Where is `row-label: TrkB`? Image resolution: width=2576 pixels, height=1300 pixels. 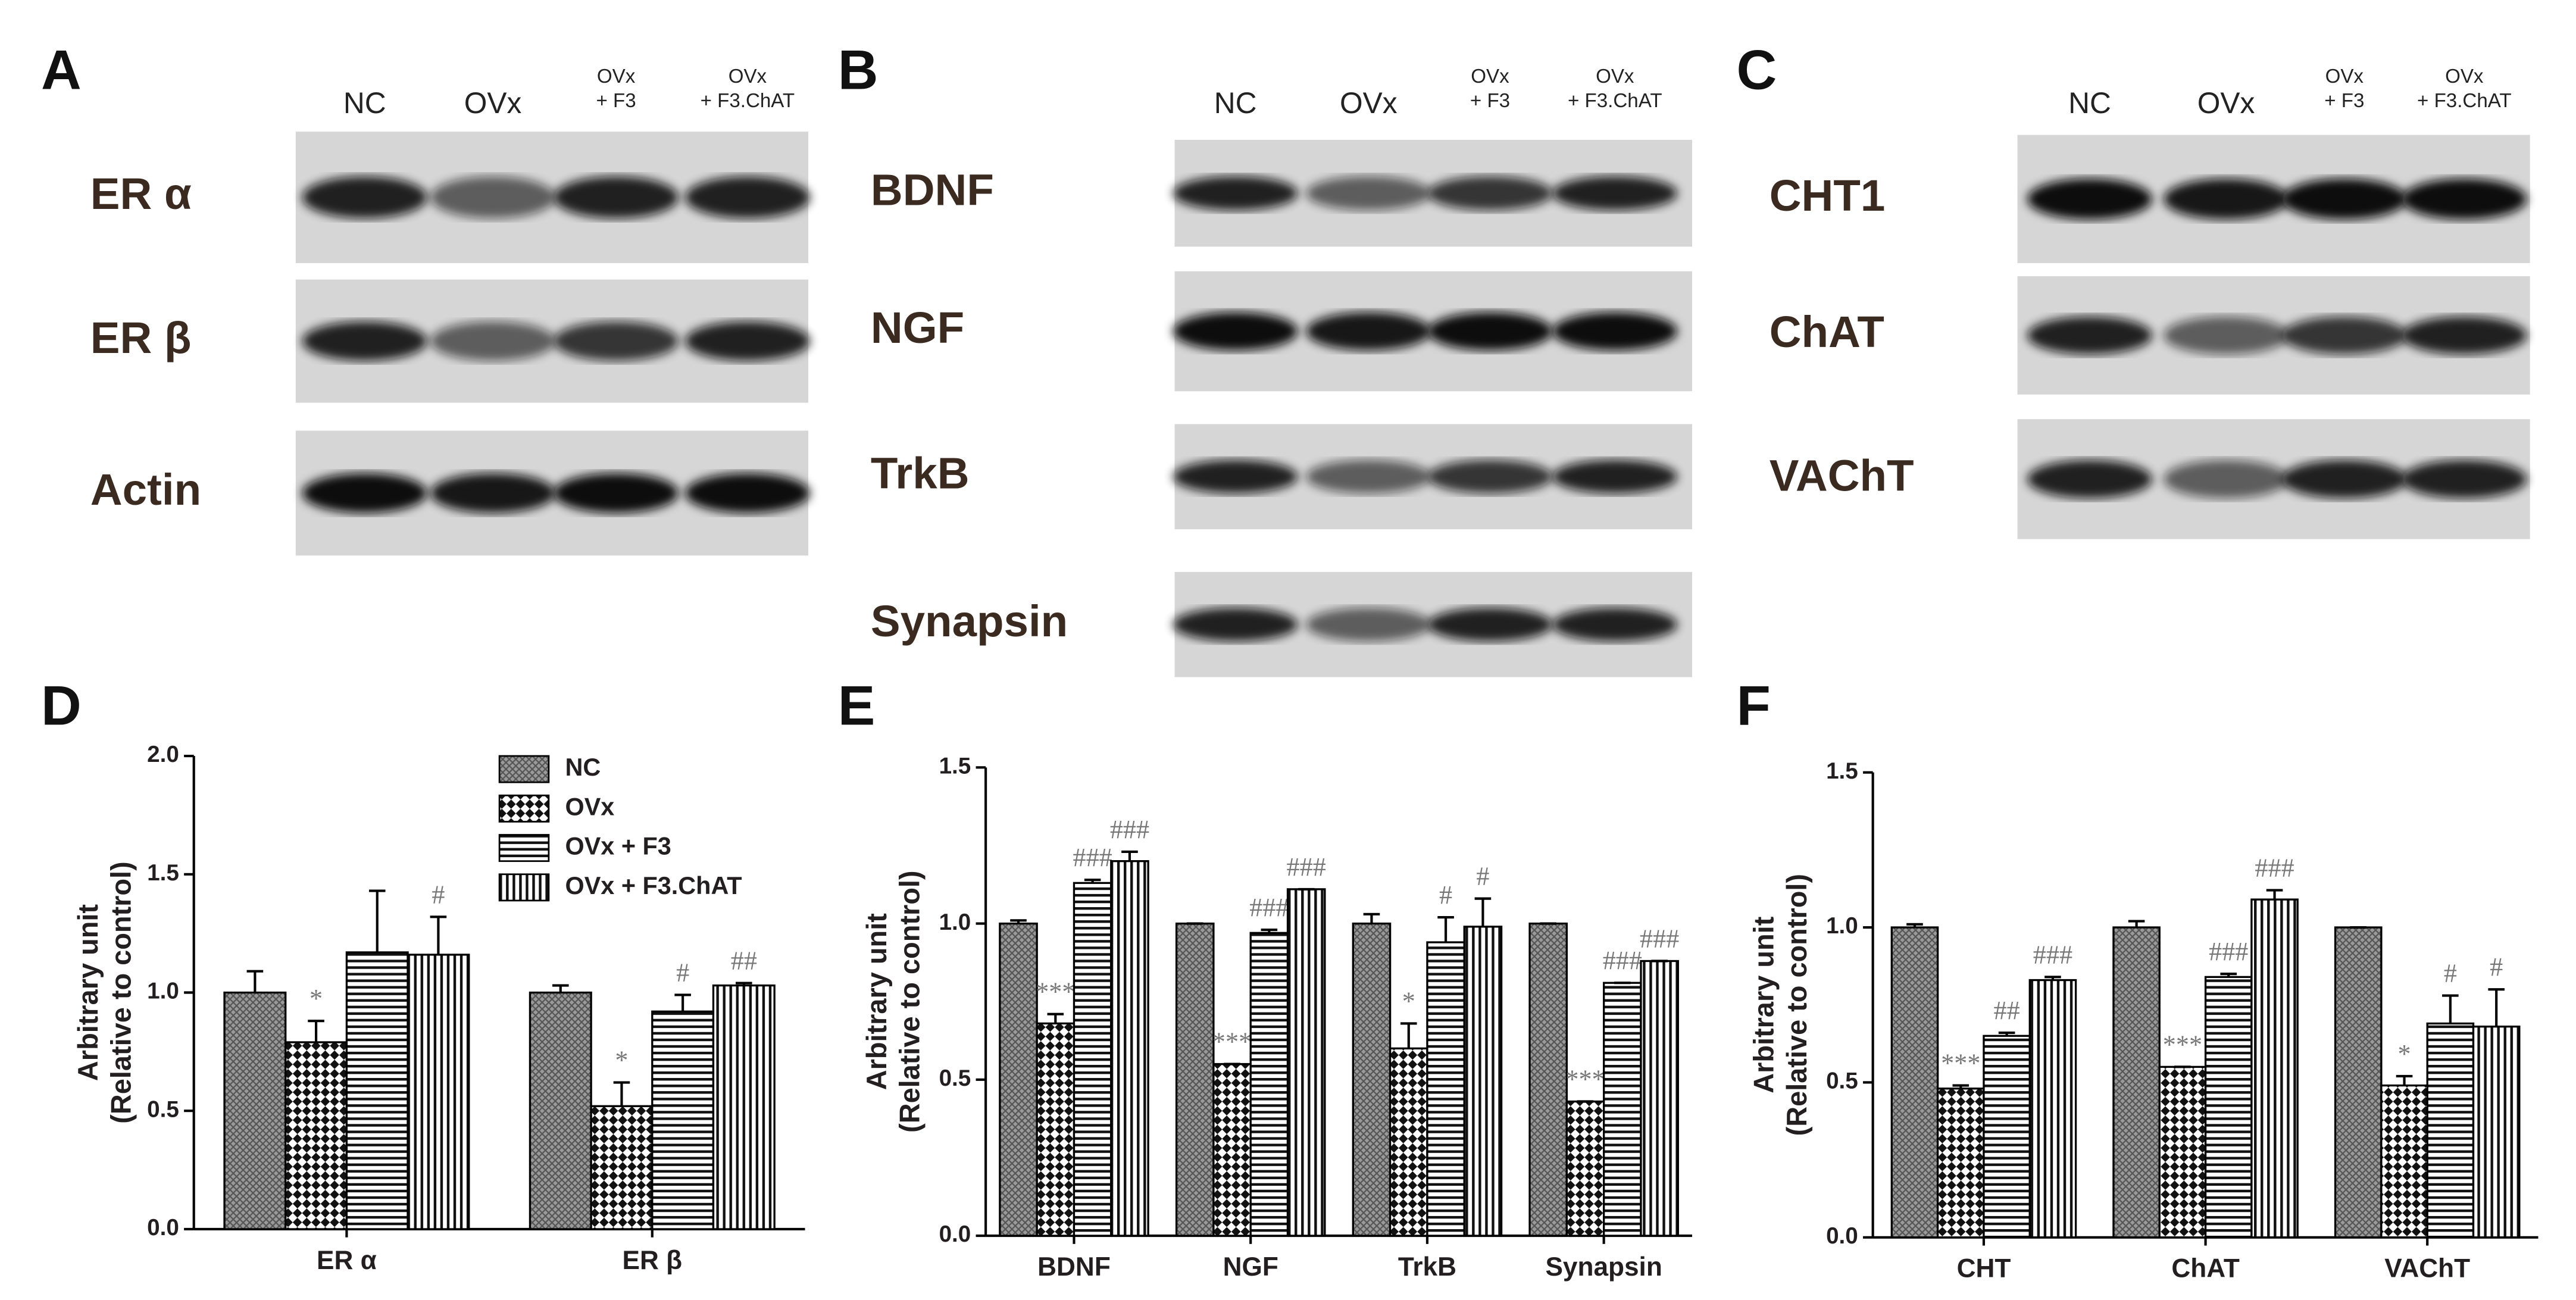
row-label: TrkB is located at coordinates (920, 473).